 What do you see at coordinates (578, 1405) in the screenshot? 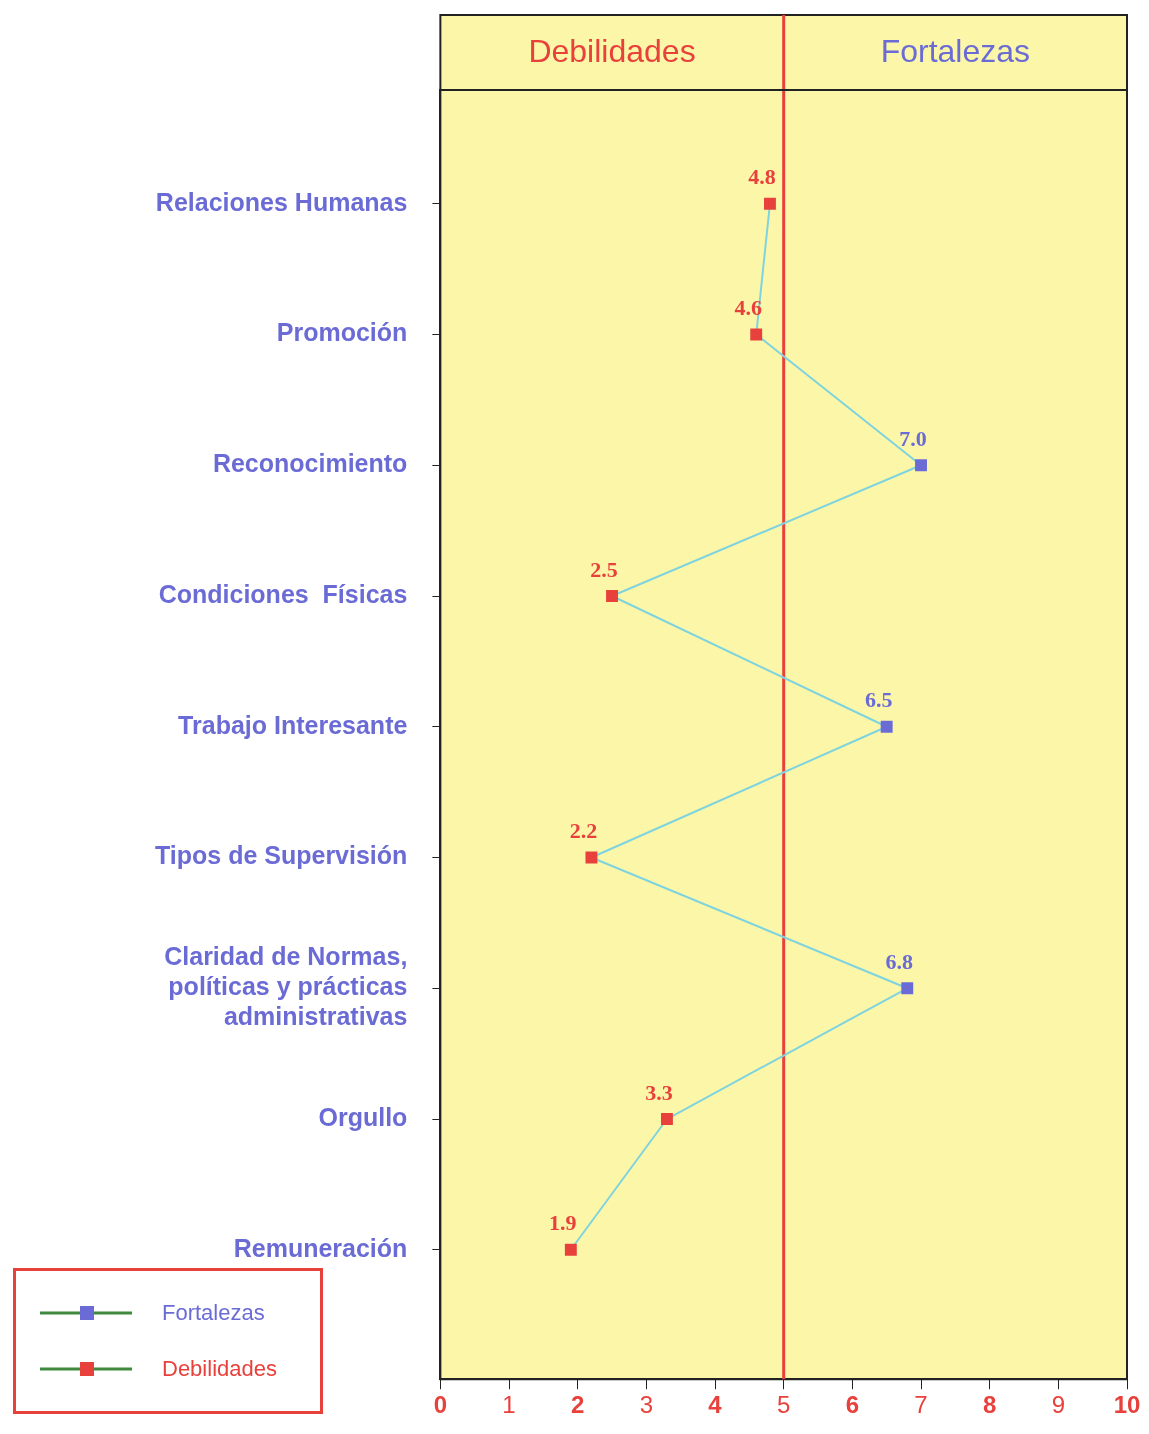
I see `x-tick-label: 2` at bounding box center [578, 1405].